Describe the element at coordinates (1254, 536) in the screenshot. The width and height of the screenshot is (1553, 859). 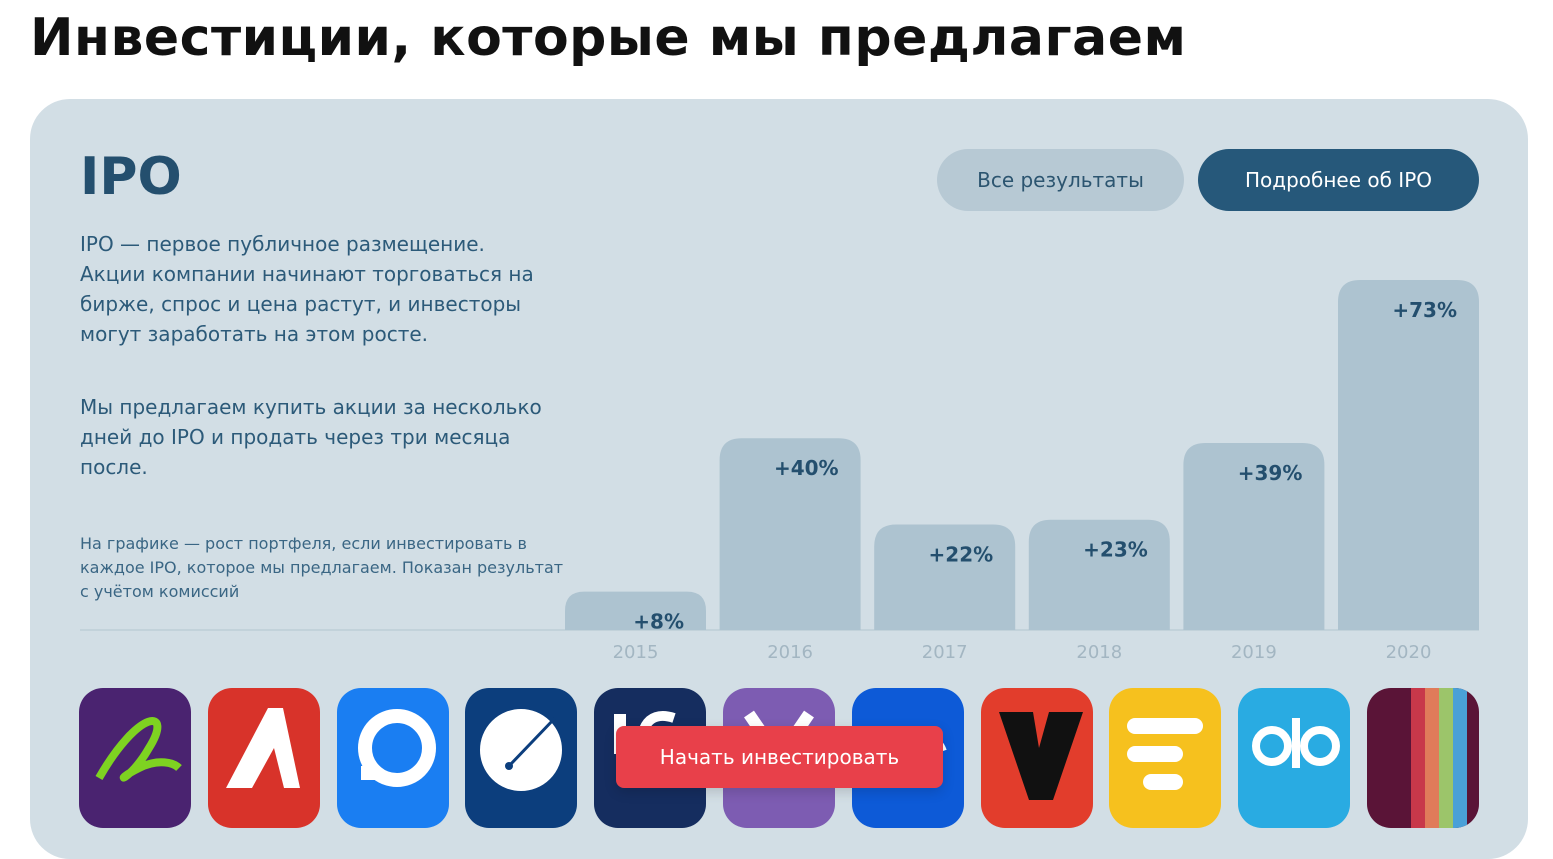
I see `bar-2019` at that location.